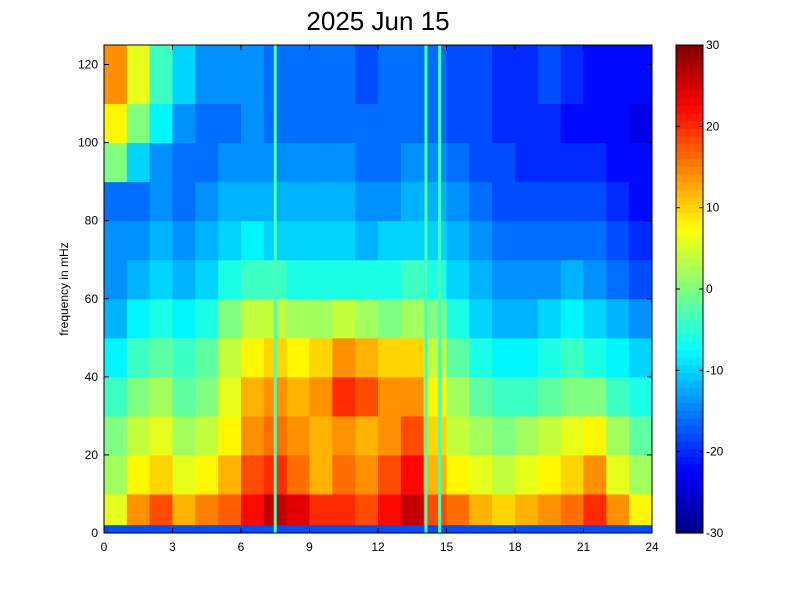 Image resolution: width=801 pixels, height=600 pixels. Describe the element at coordinates (715, 370) in the screenshot. I see `colorbar-tick-label: -10` at that location.